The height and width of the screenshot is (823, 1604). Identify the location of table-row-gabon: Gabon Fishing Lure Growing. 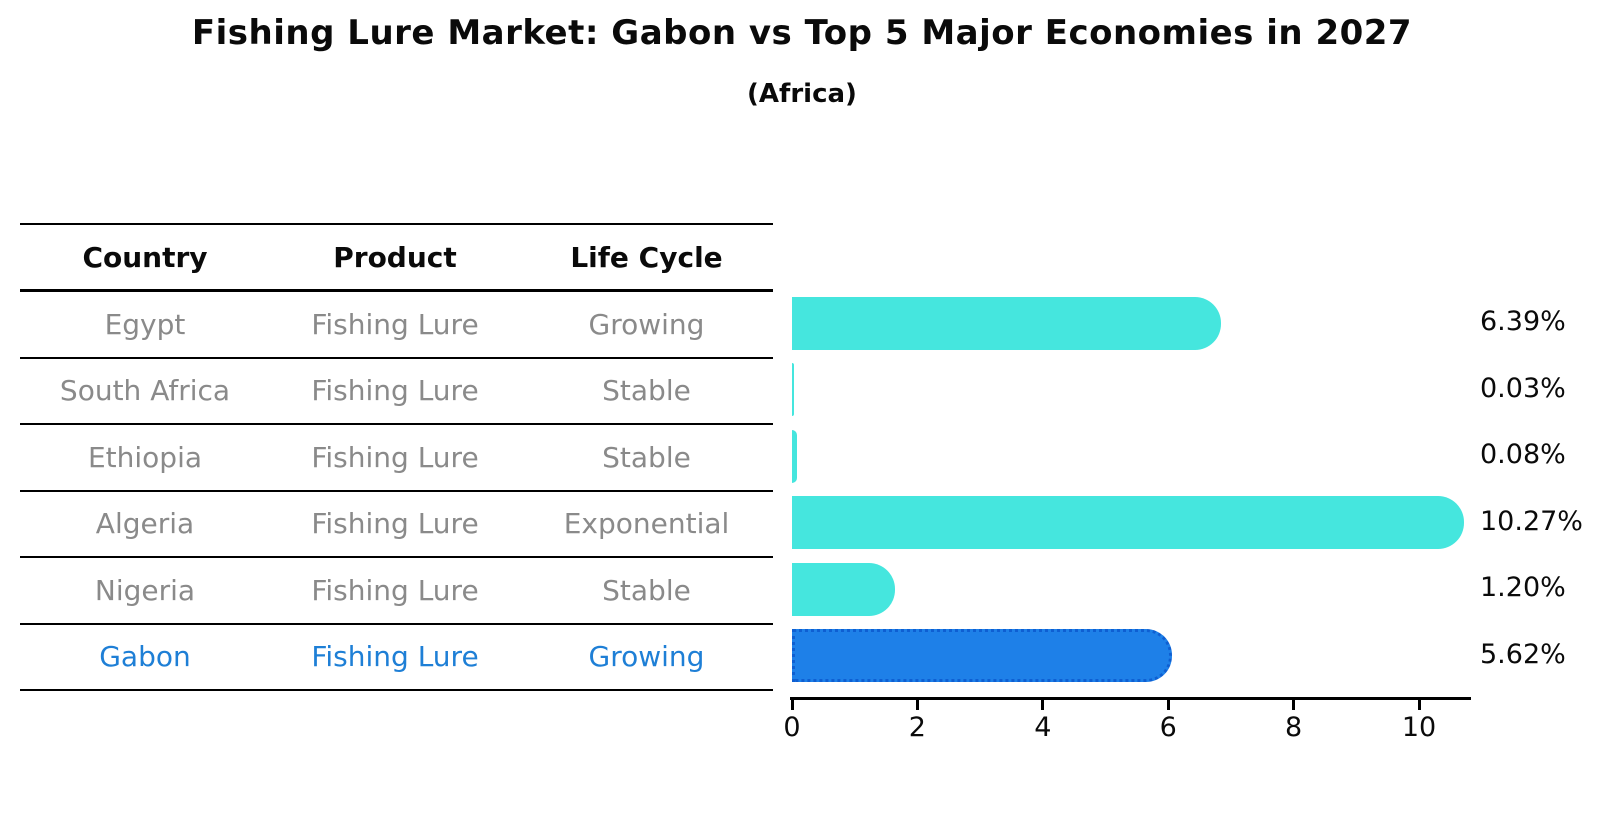
(396, 658).